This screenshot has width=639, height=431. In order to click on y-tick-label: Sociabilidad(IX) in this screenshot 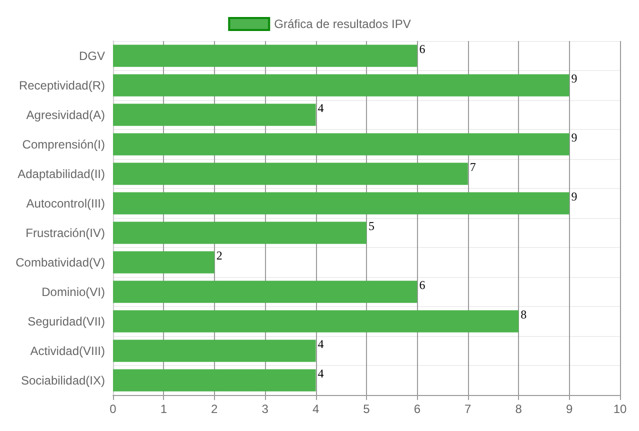, I will do `click(62, 380)`.